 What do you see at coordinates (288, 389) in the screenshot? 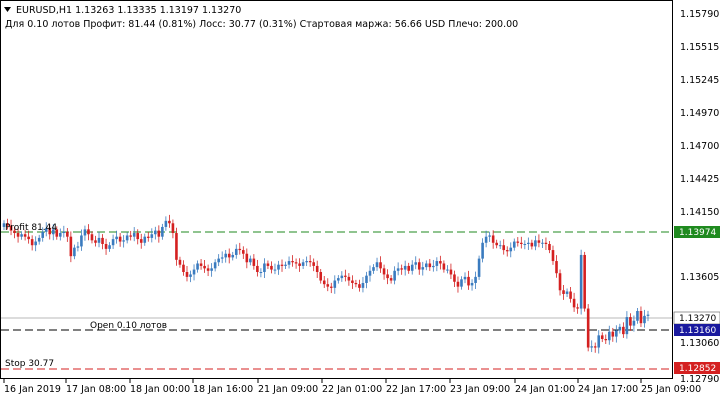
I see `x-tick-label: 21 Jan 09:00` at bounding box center [288, 389].